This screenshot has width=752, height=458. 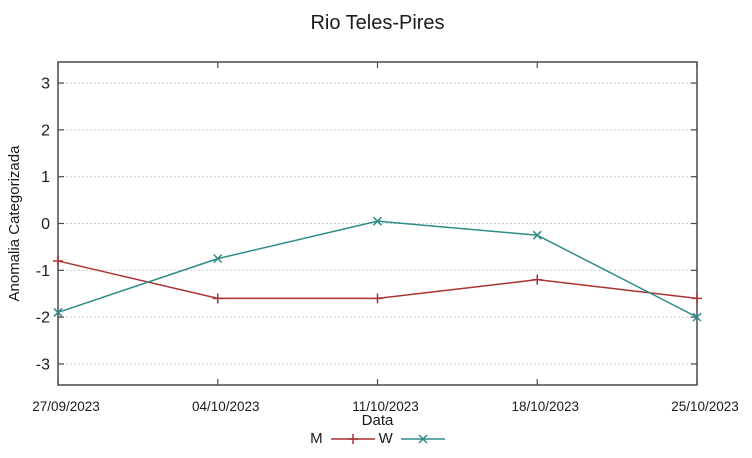 What do you see at coordinates (377, 23) in the screenshot?
I see `chart-title: Rio Teles-Pires` at bounding box center [377, 23].